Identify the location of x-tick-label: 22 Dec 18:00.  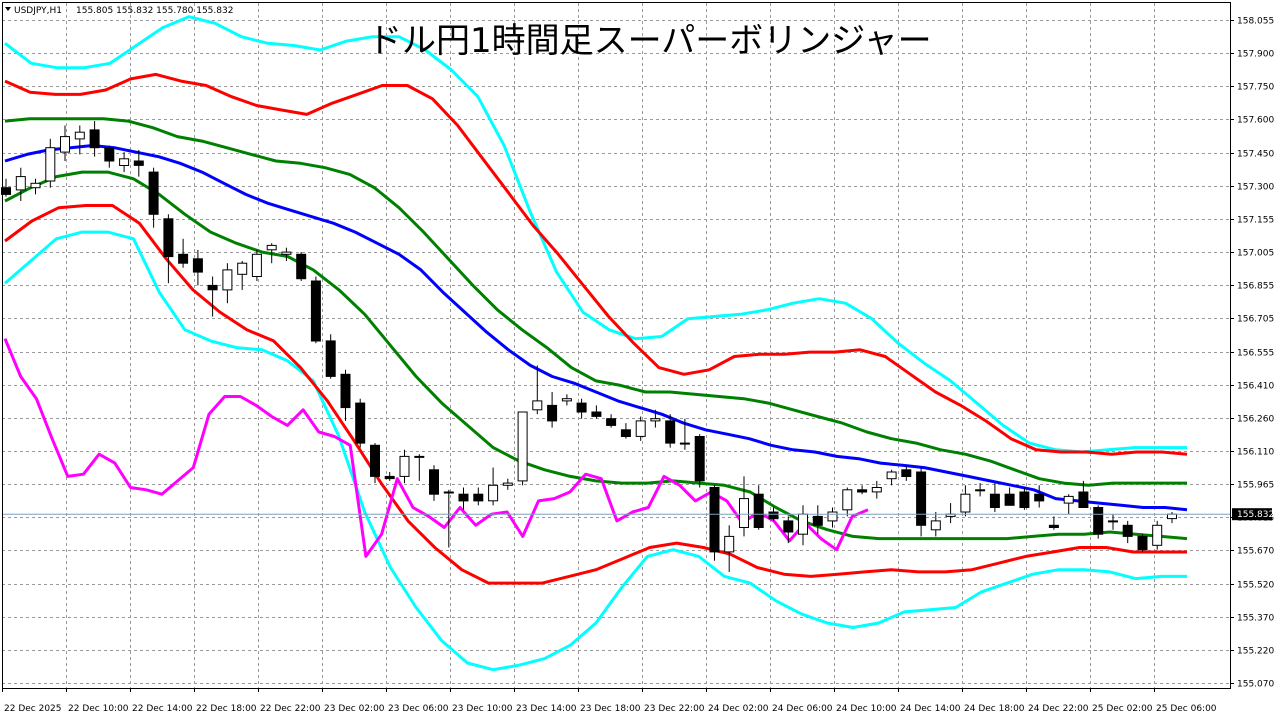
(226, 709).